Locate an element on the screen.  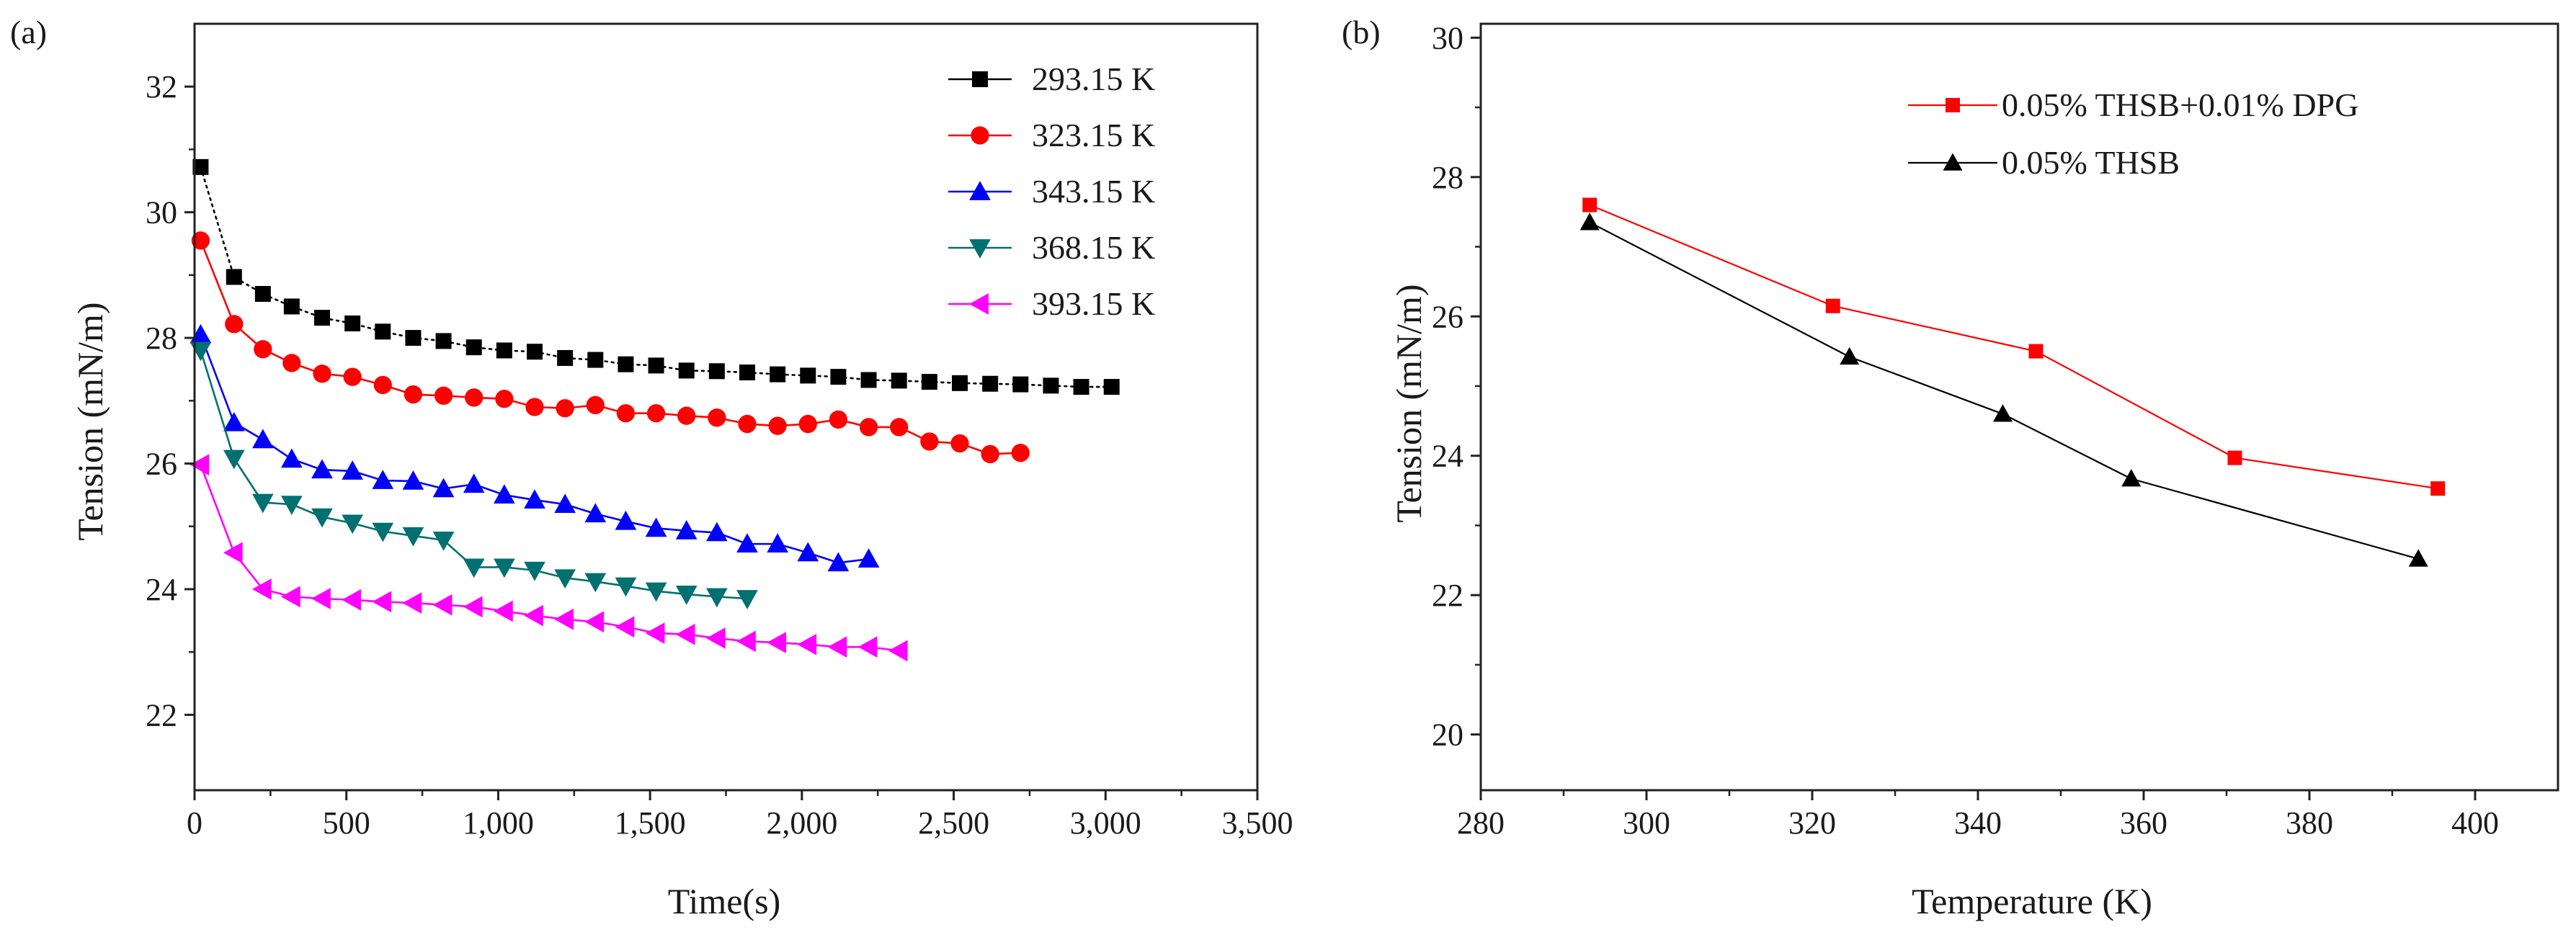
panel-a-ytick-label: 24 is located at coordinates (161, 589).